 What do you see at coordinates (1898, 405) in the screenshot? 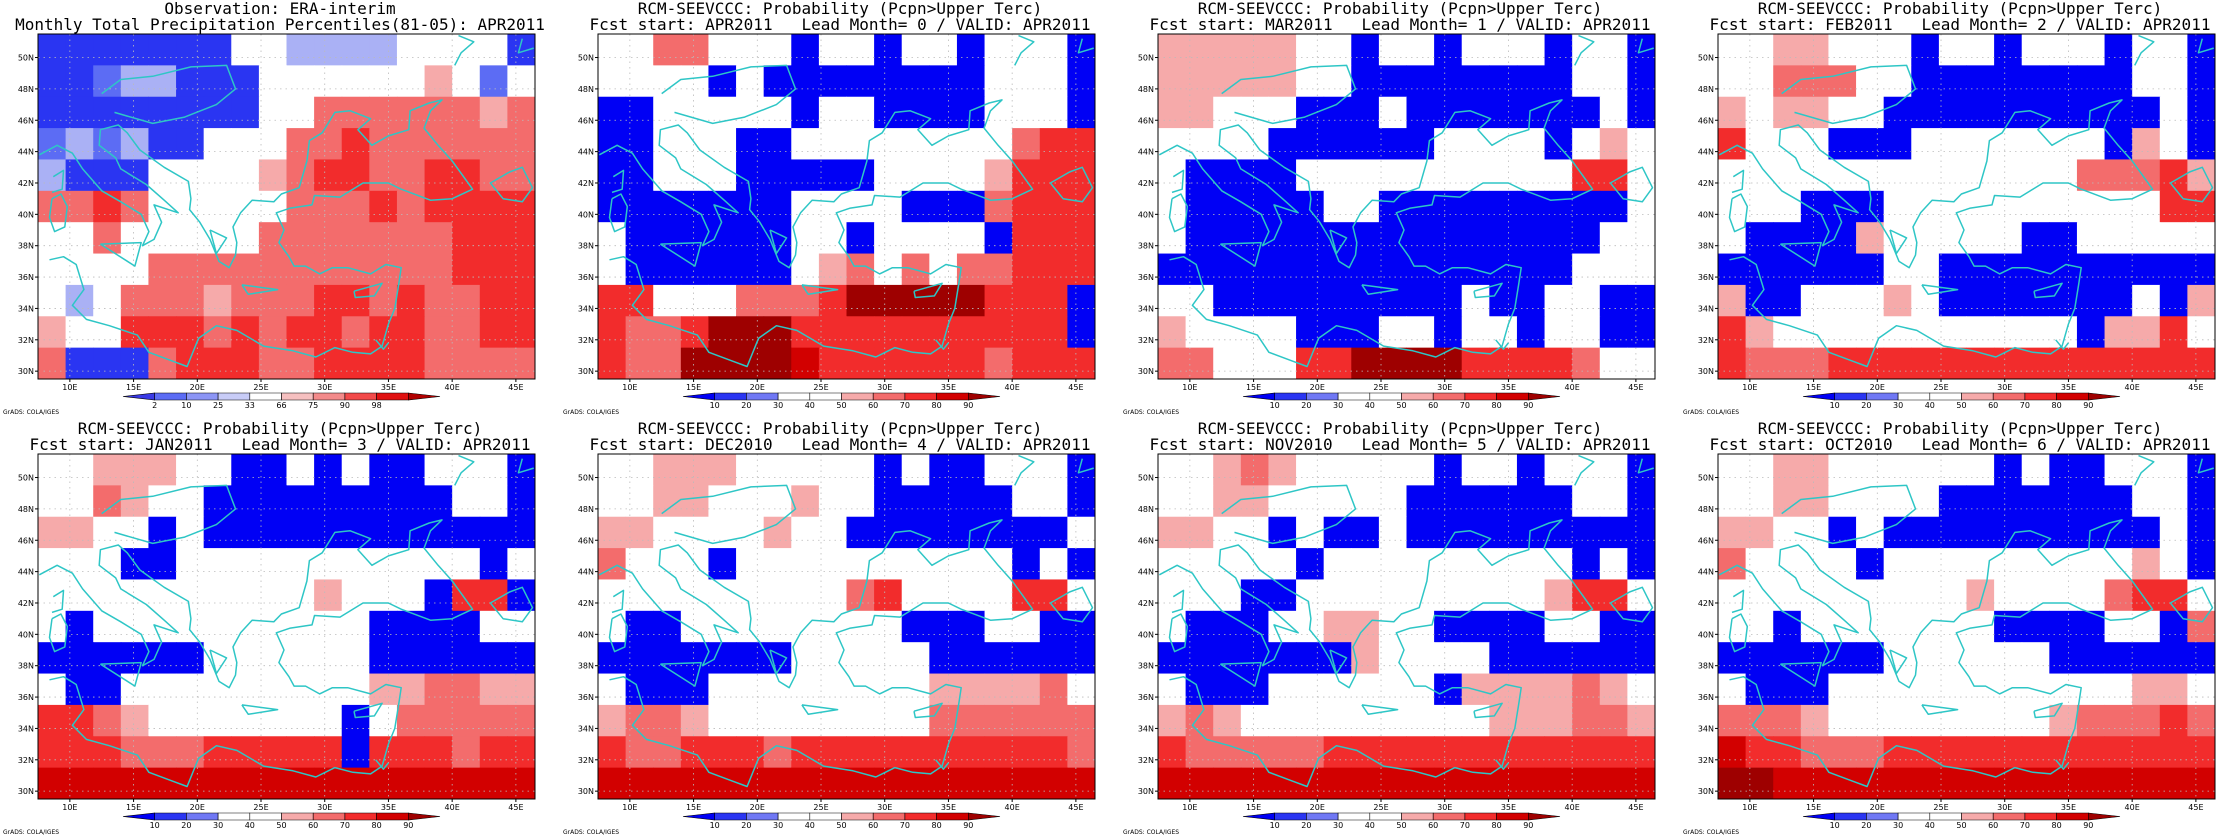
I see `colorbar-label: 30` at bounding box center [1898, 405].